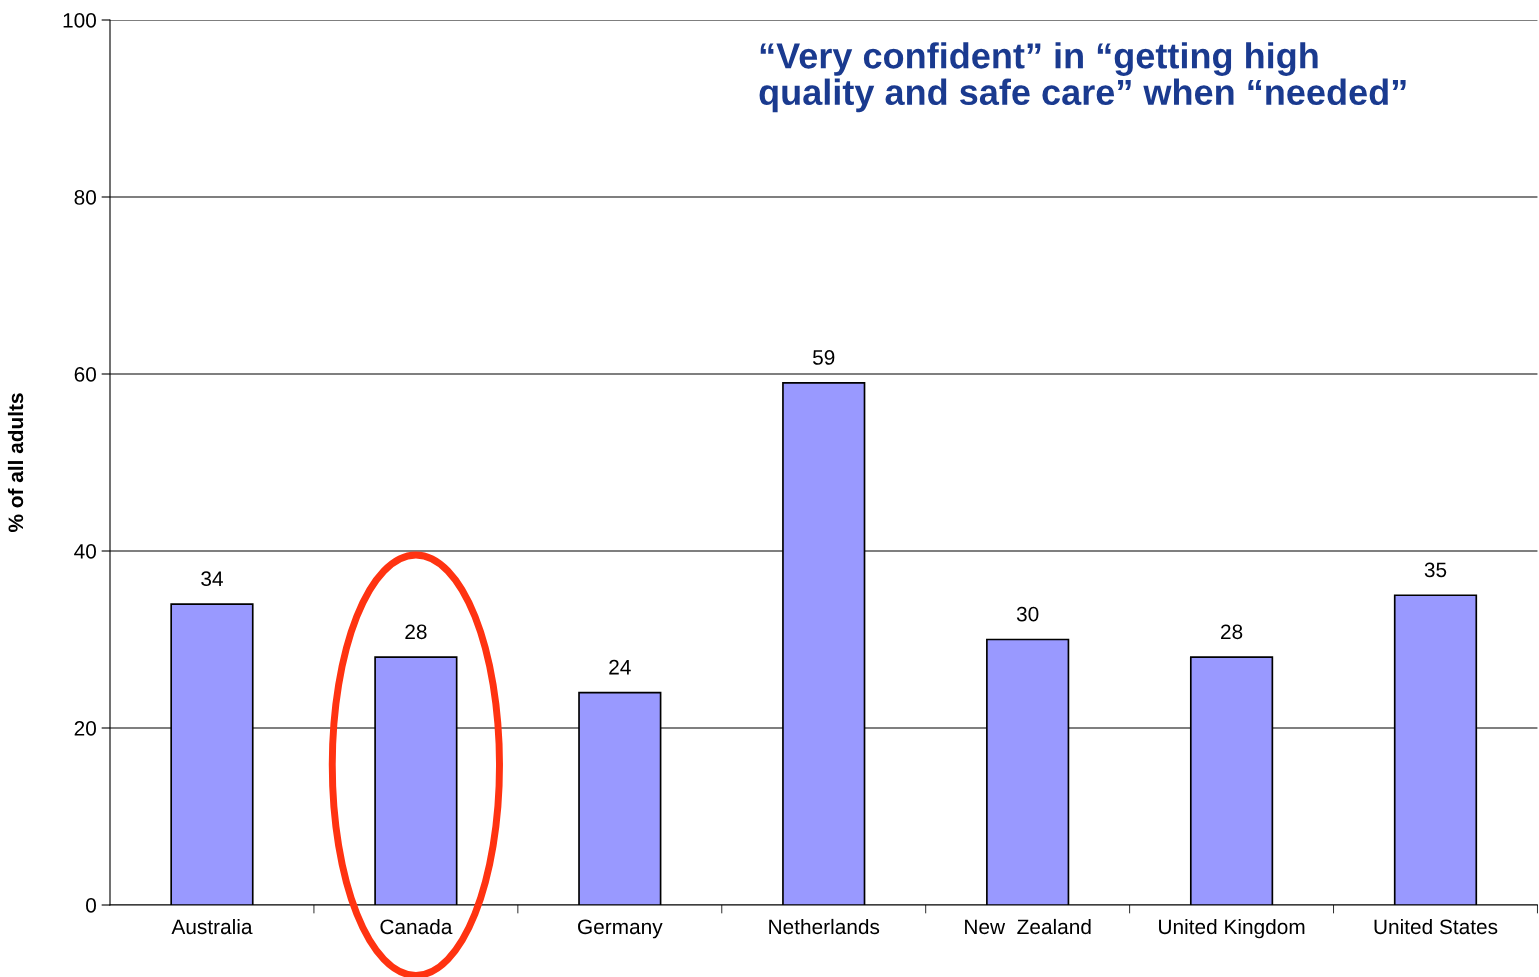 This screenshot has height=977, width=1539. Describe the element at coordinates (85, 374) in the screenshot. I see `y-tick-label: 60` at that location.